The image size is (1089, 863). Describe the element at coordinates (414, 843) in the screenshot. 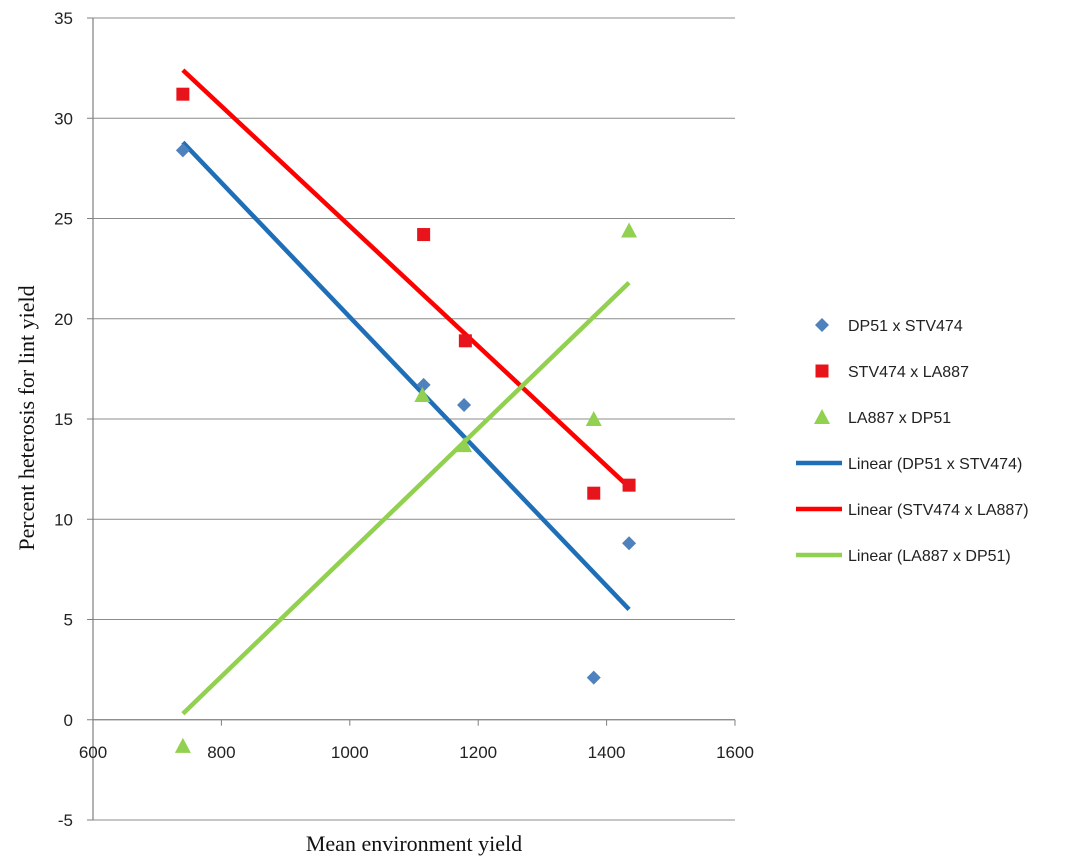

I see `x-axis-title: Mean environment yield` at that location.